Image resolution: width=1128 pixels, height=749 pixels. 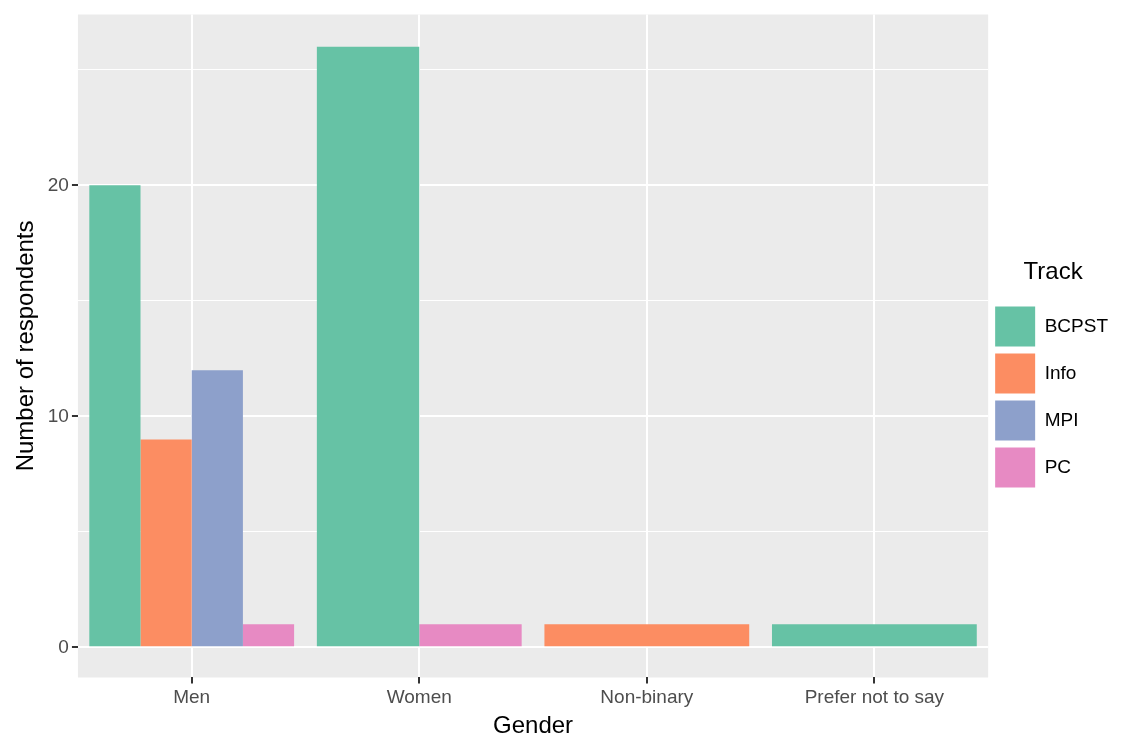 I want to click on x-tick-label: Prefer not to say, so click(x=874, y=697).